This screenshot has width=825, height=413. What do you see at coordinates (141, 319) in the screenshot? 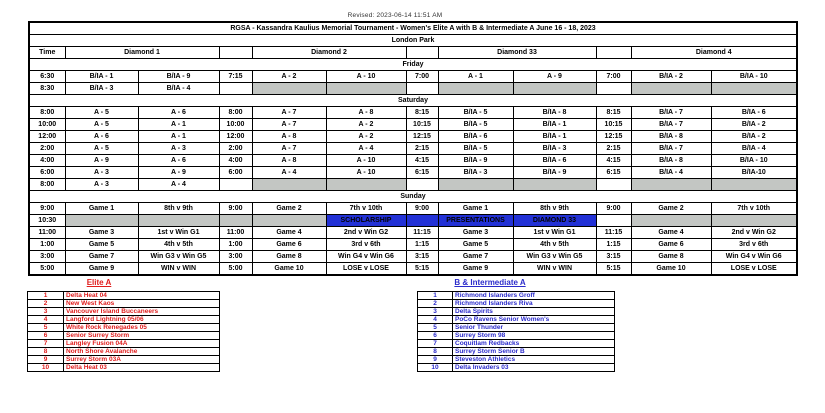
I see `team-name: Langford Lightning 05/06` at bounding box center [141, 319].